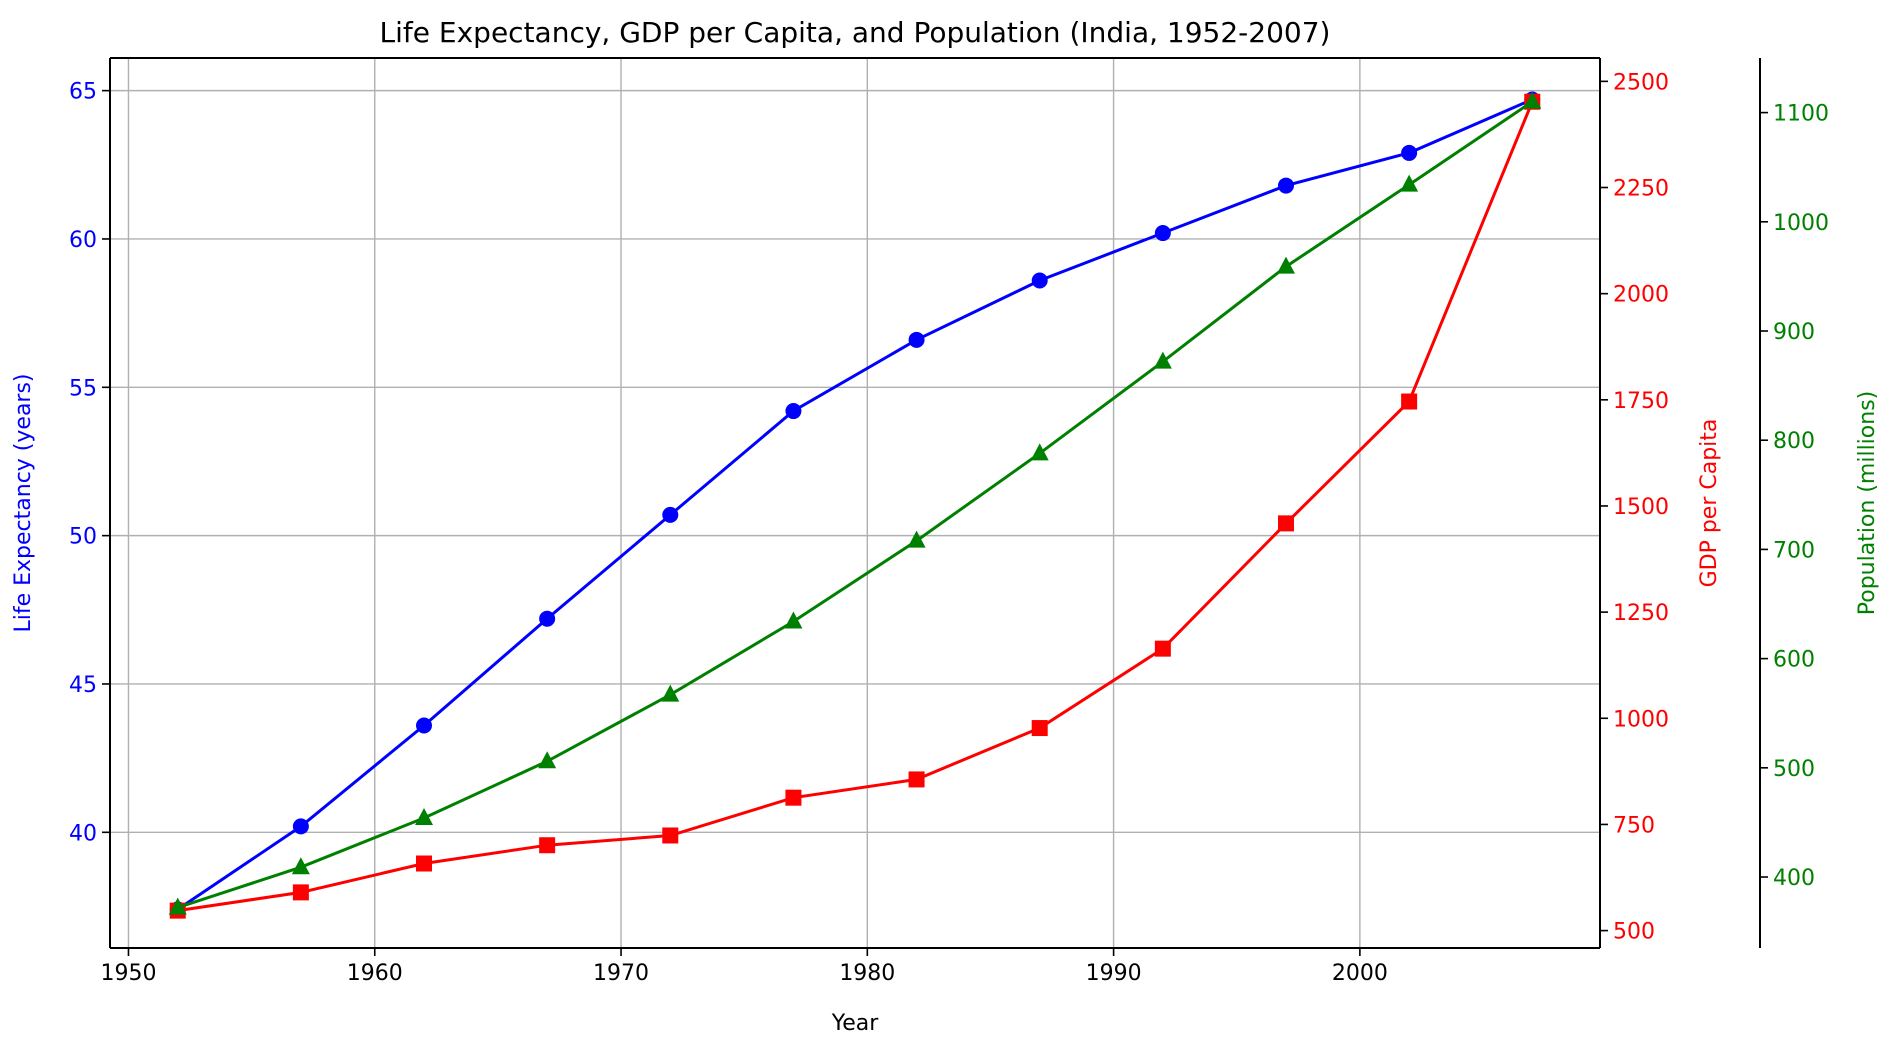 The width and height of the screenshot is (1899, 1046). What do you see at coordinates (83, 833) in the screenshot?
I see `y-tick-label-life: 40` at bounding box center [83, 833].